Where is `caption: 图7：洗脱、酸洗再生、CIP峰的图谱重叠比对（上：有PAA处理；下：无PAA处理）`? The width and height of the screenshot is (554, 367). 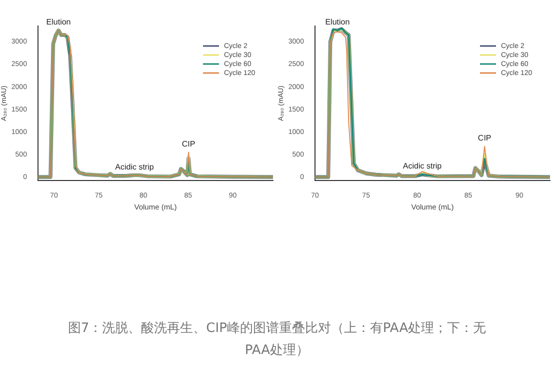
caption: 图7：洗脱、酸洗再生、CIP峰的图谱重叠比对（上：有PAA处理；下：无PAA处理） is located at coordinates (277, 340).